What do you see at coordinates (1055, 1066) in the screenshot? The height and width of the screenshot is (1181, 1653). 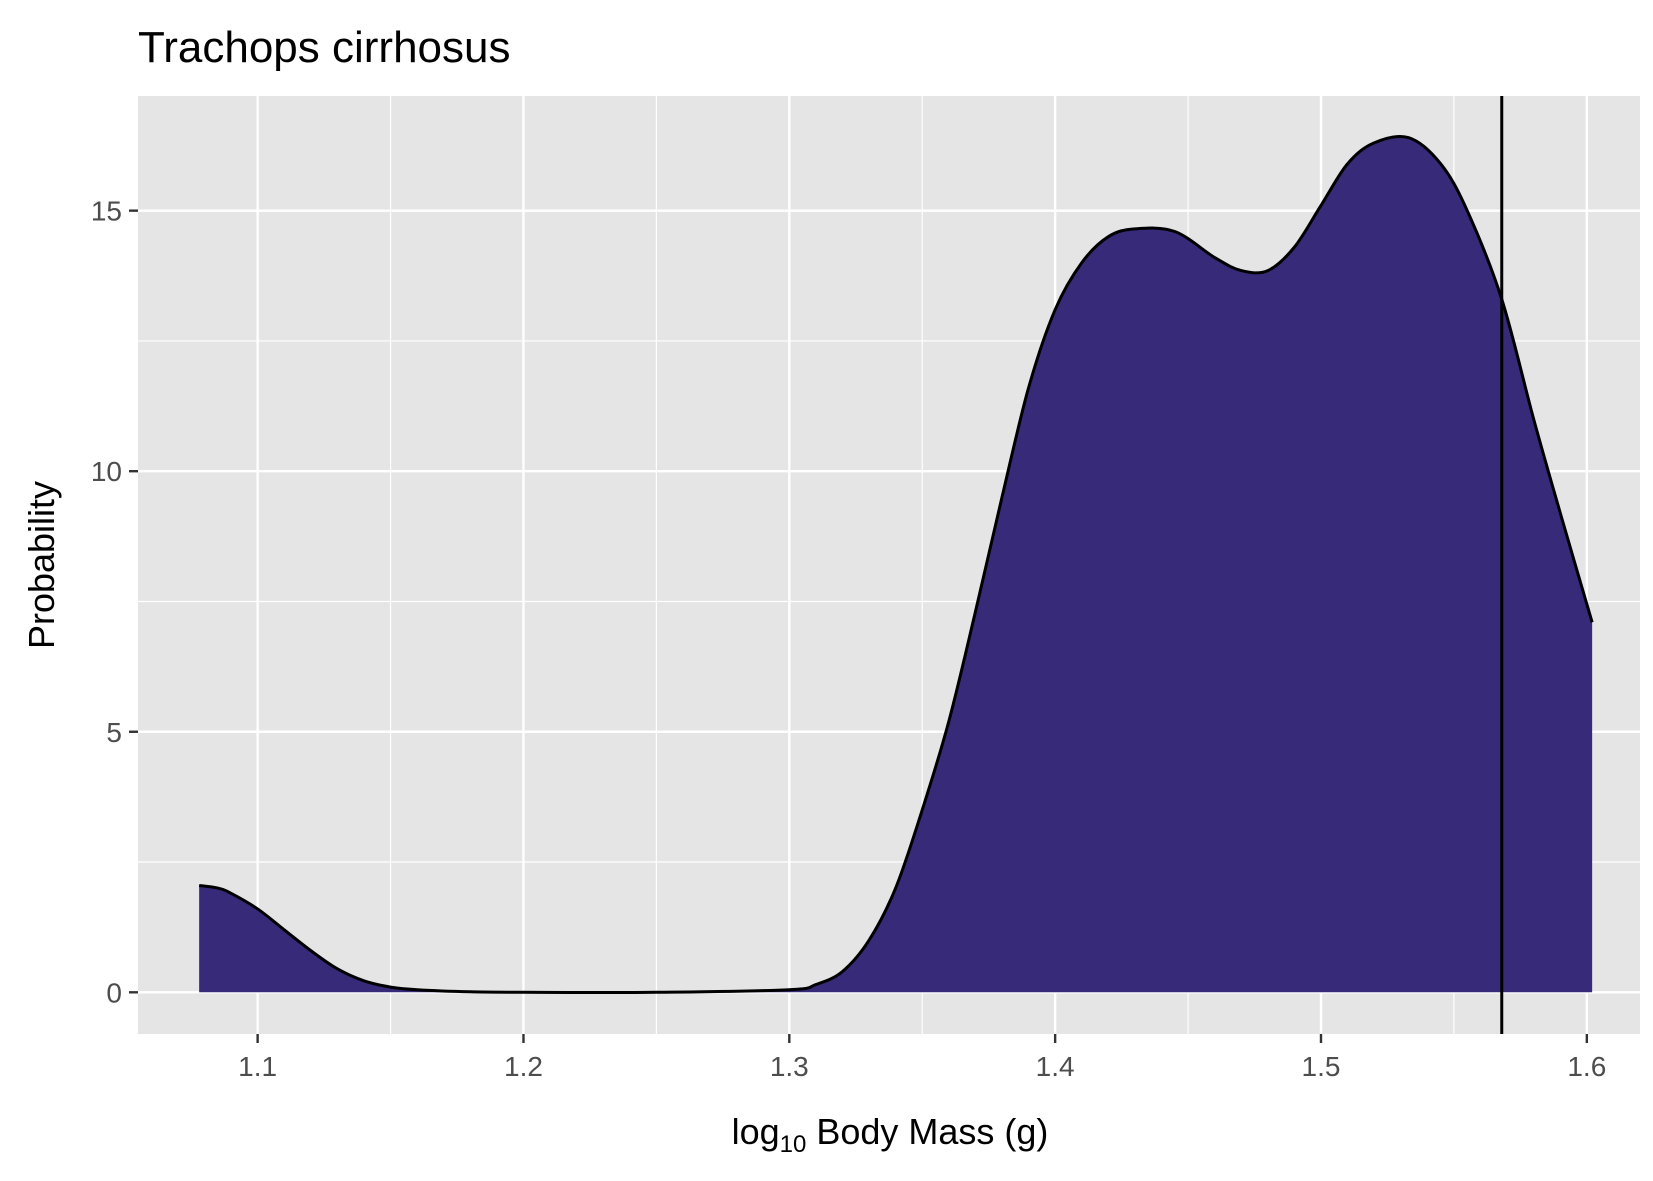 I see `x-tick-label: 1.4` at bounding box center [1055, 1066].